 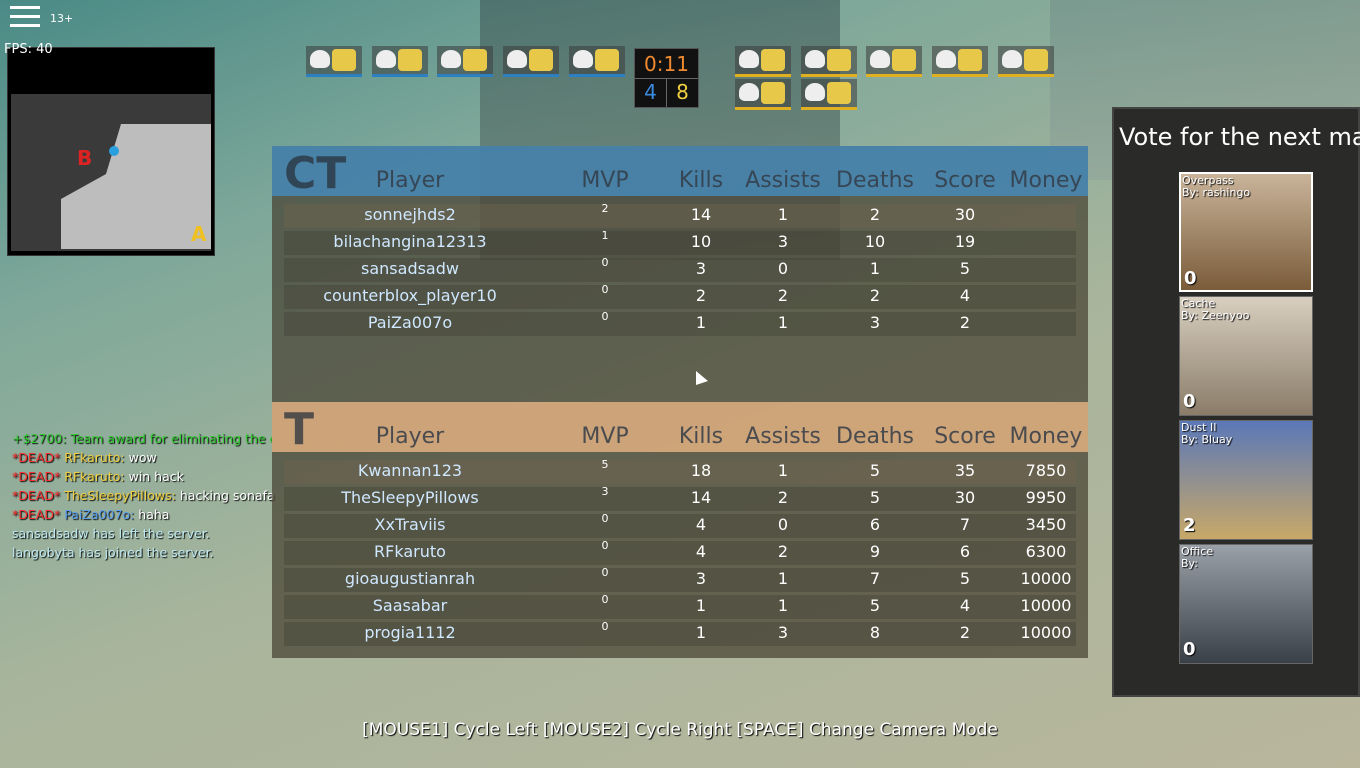 I want to click on cell: sonnejhds2, so click(x=410, y=214).